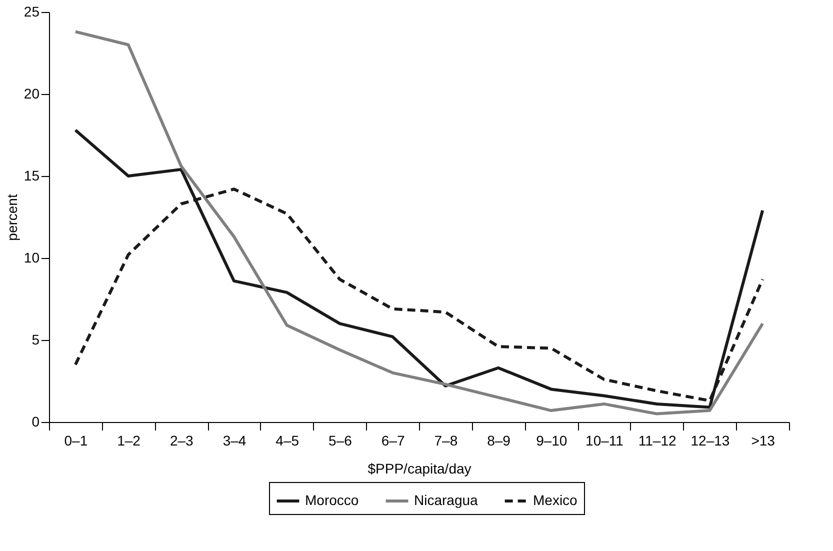 This screenshot has height=551, width=833. I want to click on x-tick-label: 12–13, so click(710, 440).